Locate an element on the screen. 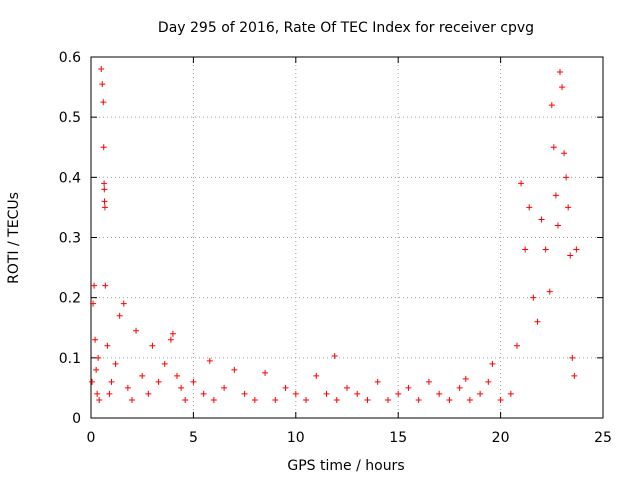  y-tick-label-1: 0.1 is located at coordinates (70, 359).